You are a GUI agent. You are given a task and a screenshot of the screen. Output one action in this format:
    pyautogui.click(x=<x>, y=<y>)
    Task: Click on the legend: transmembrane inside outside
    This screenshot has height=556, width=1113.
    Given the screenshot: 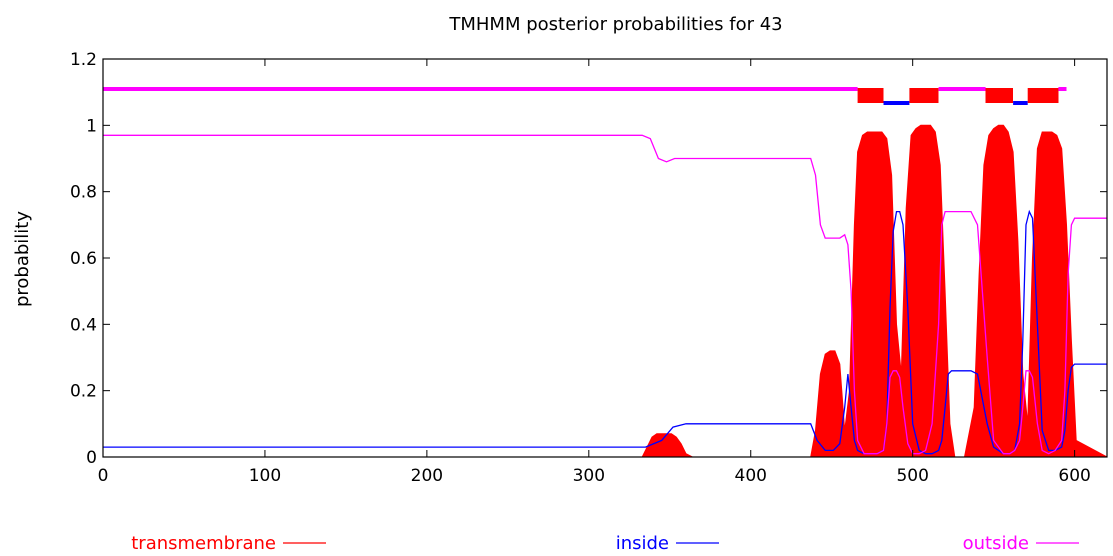 What is the action you would take?
    pyautogui.click(x=605, y=543)
    